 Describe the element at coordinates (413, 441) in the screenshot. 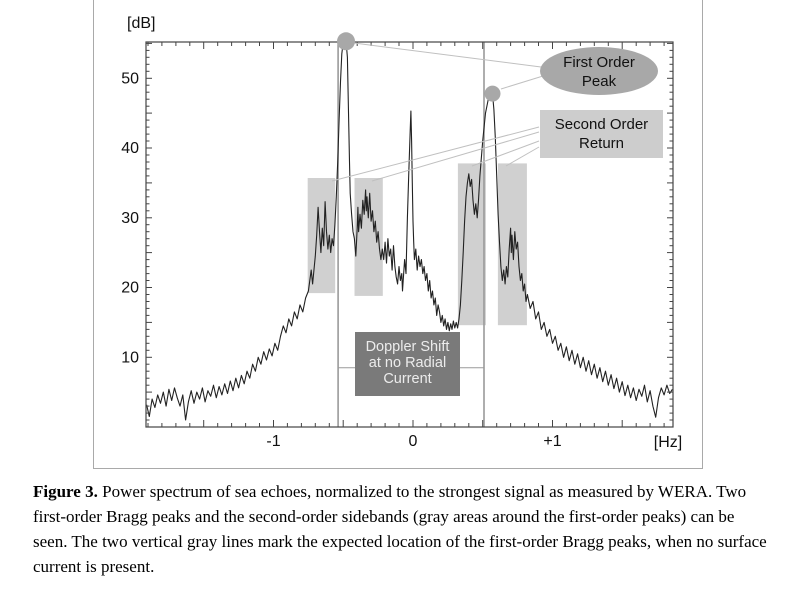

I see `x-tick-label: 0` at that location.